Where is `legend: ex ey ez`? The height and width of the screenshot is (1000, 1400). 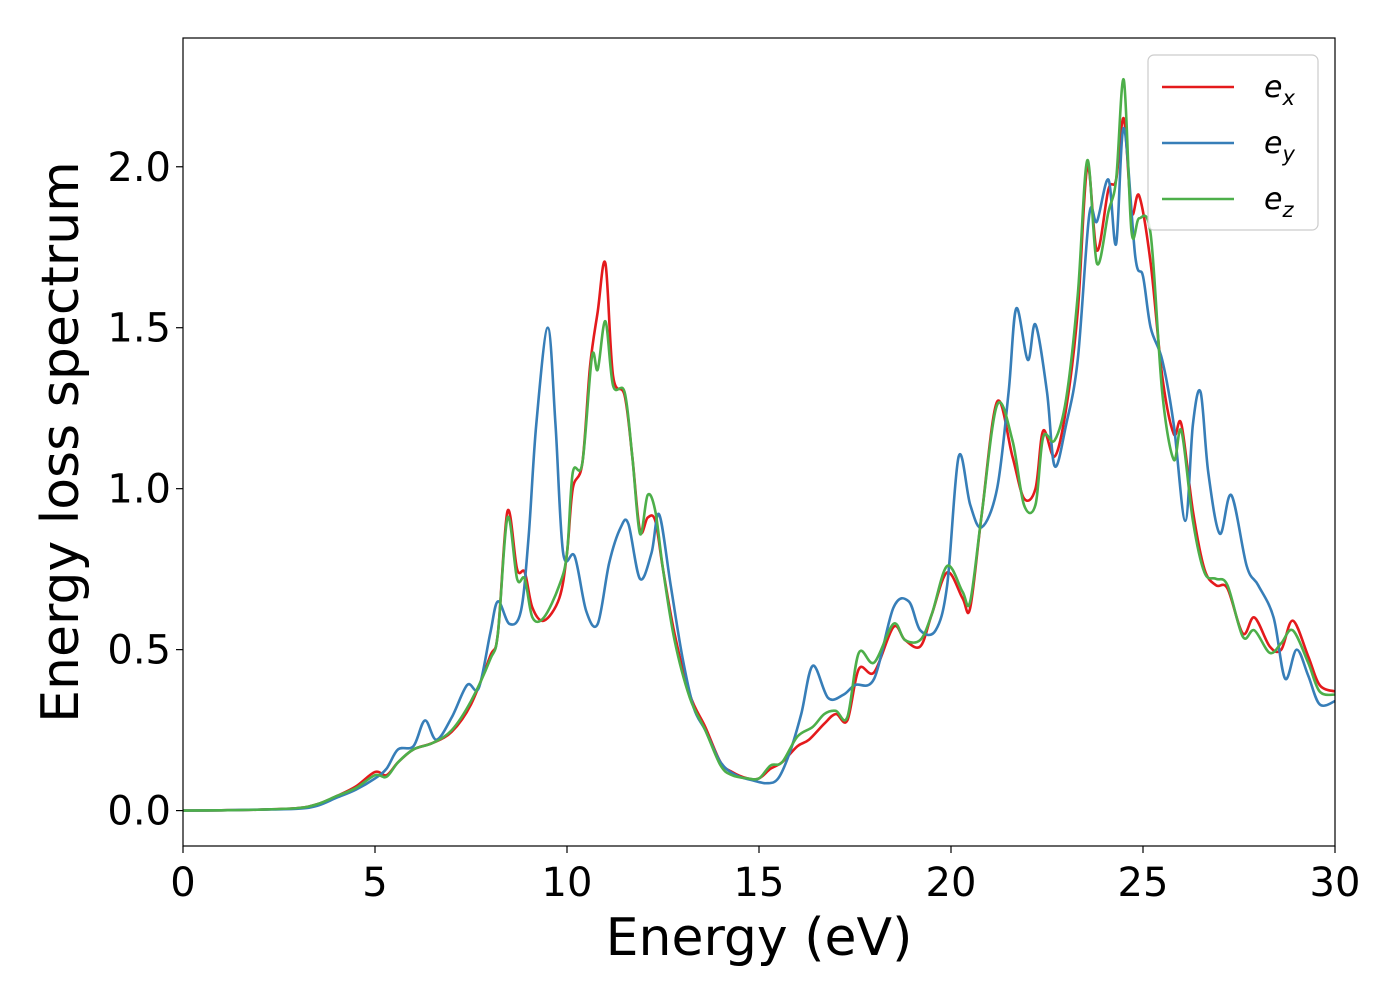 legend: ex ey ez is located at coordinates (1233, 142).